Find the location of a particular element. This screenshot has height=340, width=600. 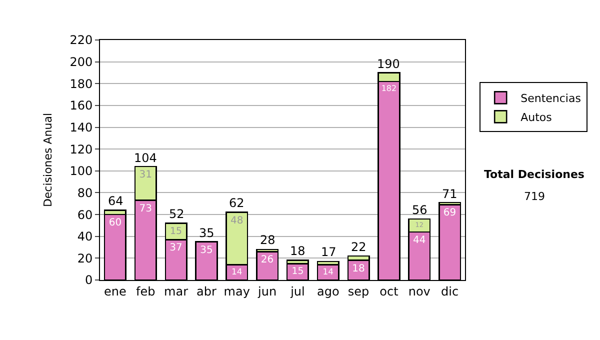

total-label: 190 is located at coordinates (388, 64).